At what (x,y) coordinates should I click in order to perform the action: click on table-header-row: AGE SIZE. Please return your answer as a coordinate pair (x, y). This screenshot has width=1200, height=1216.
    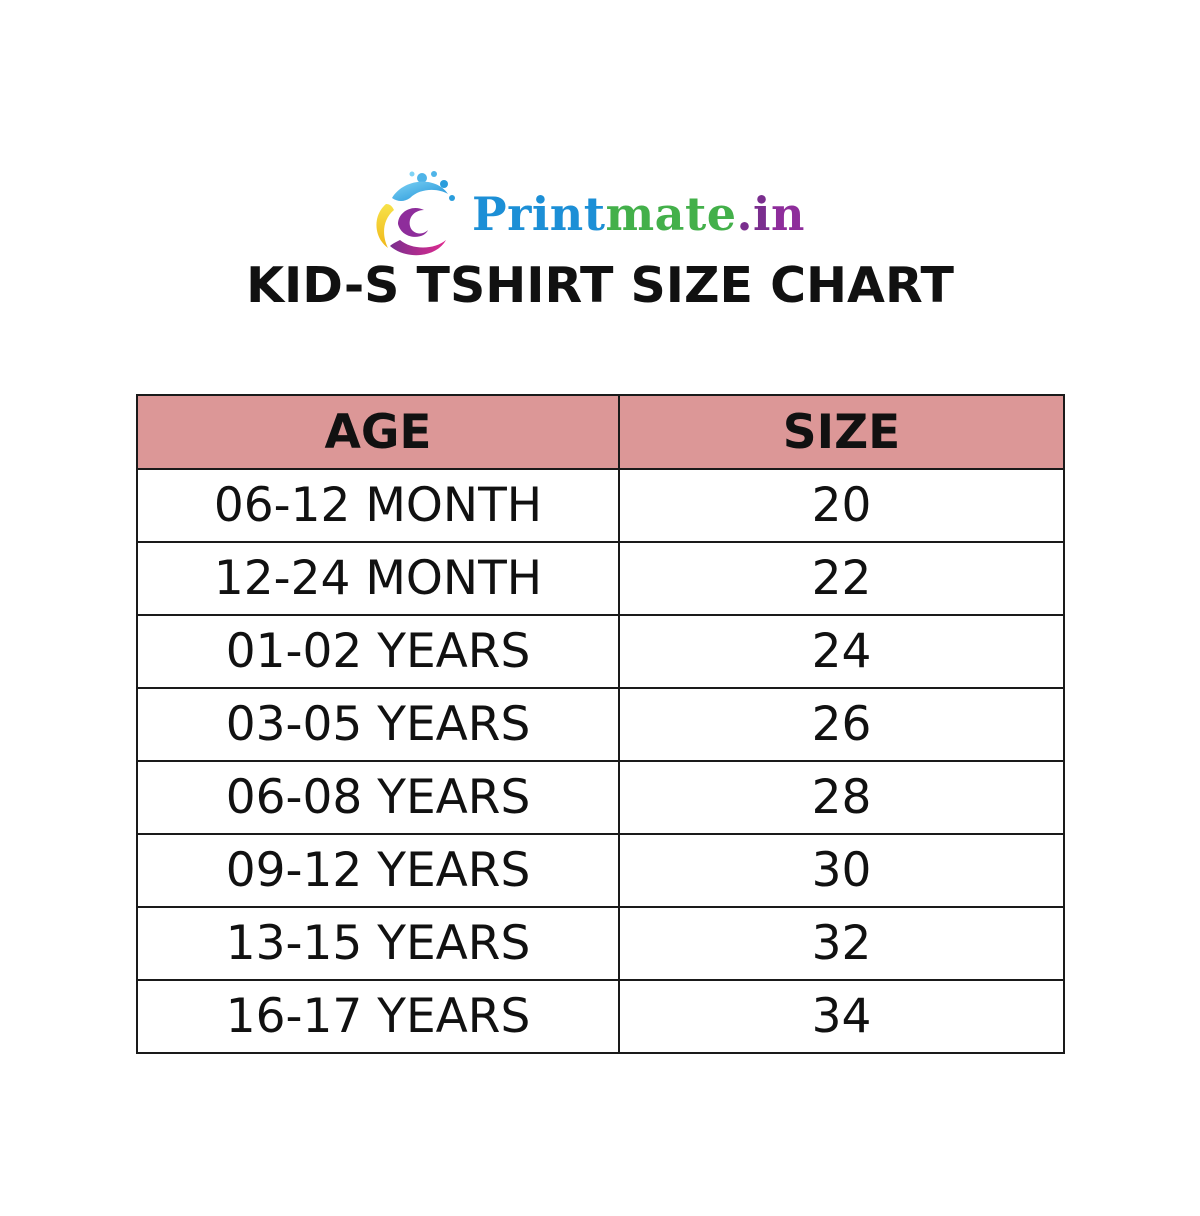
    Looking at the image, I should click on (600, 432).